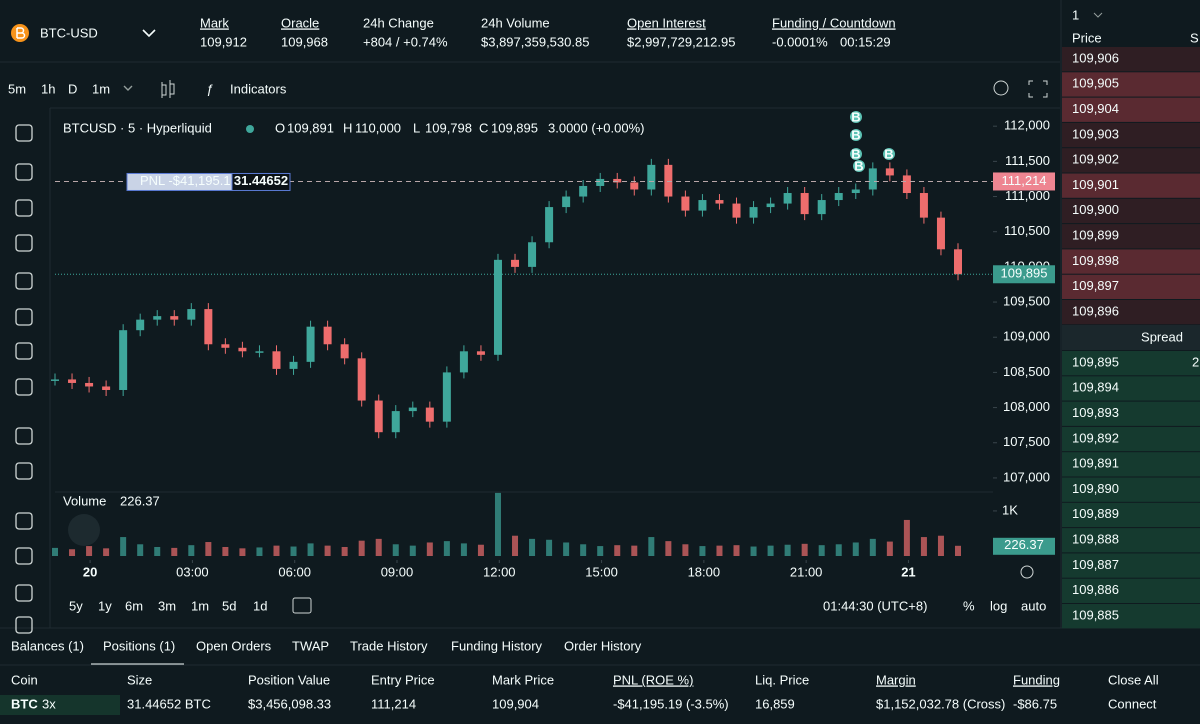  What do you see at coordinates (310, 645) in the screenshot?
I see `tab: TWAP` at bounding box center [310, 645].